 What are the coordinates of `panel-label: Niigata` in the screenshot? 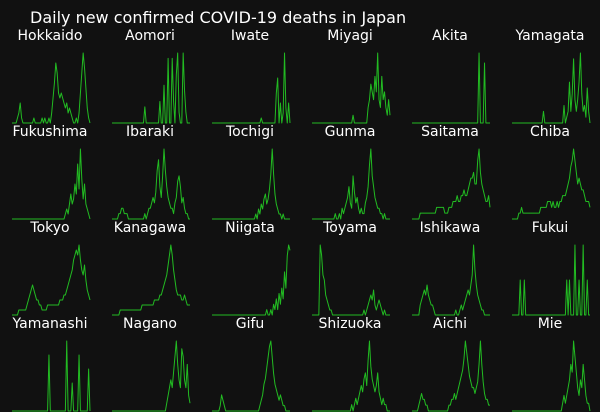 It's located at (250, 228).